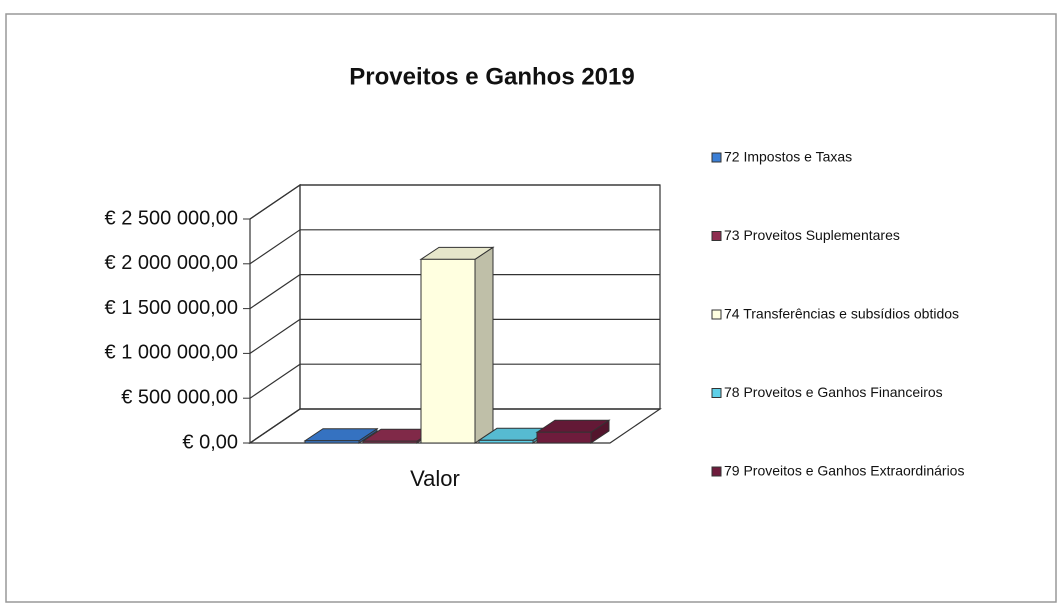 The image size is (1062, 608). Describe the element at coordinates (491, 76) in the screenshot. I see `chart-title: Proveitos e Ganhos 2019` at that location.